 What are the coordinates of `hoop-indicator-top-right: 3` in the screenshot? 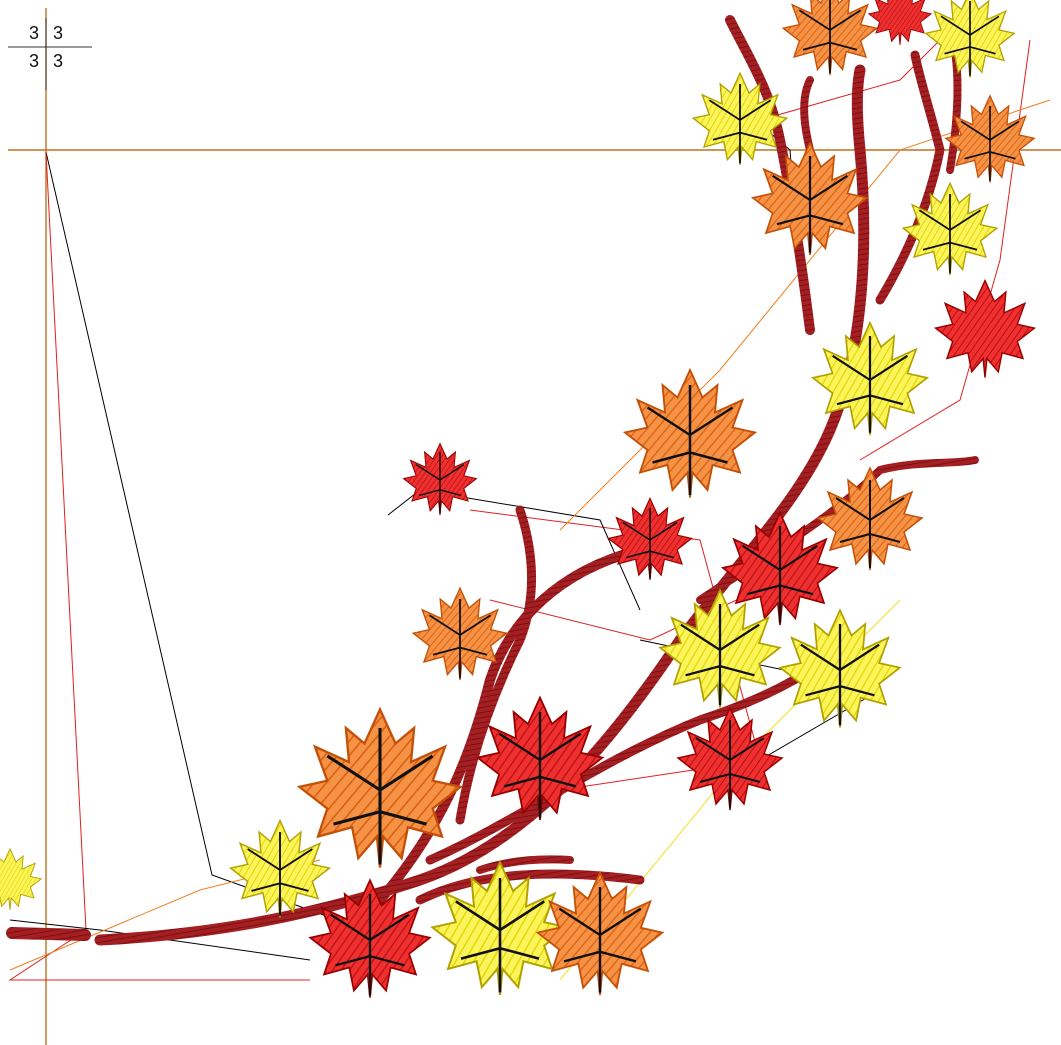 It's located at (58, 33).